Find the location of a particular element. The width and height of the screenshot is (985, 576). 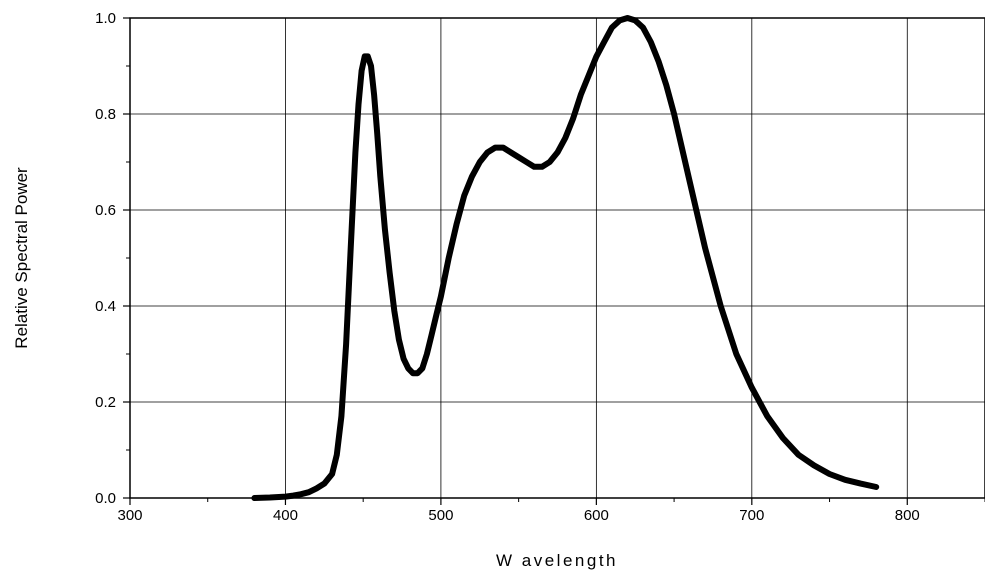

y-tick-label: 1.0 is located at coordinates (105, 18).